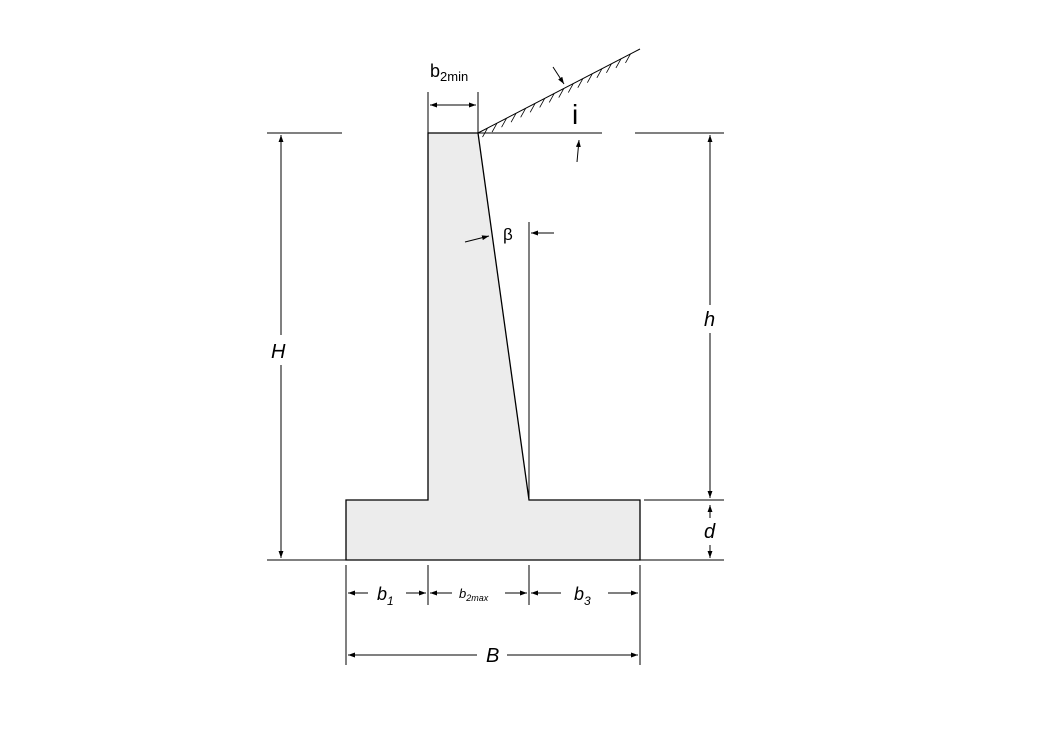  What do you see at coordinates (684, 528) in the screenshot?
I see `base-thickness-dimension: d` at bounding box center [684, 528].